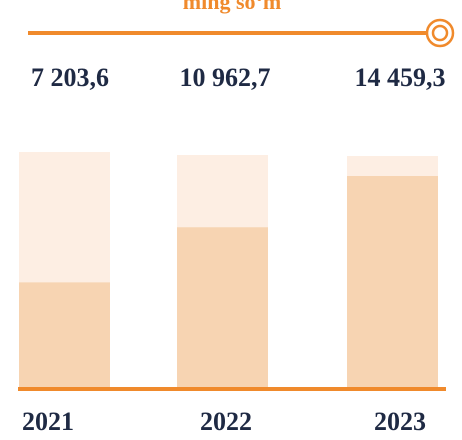  Describe the element at coordinates (400, 421) in the screenshot. I see `x-tick-label: 2023` at that location.